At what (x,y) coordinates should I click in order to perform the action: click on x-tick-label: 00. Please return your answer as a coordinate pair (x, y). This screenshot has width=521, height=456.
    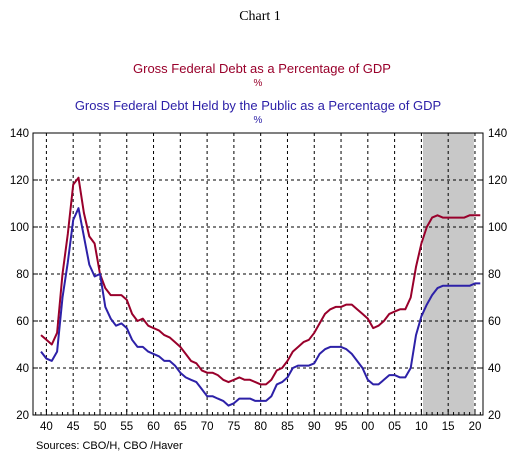
    Looking at the image, I should click on (367, 427).